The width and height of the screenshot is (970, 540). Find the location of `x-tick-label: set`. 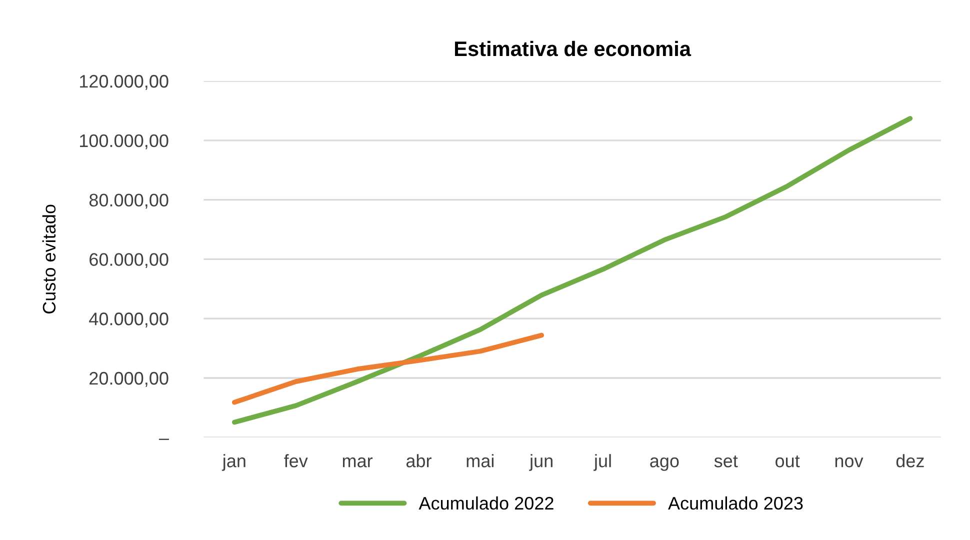

x-tick-label: set is located at coordinates (726, 461).